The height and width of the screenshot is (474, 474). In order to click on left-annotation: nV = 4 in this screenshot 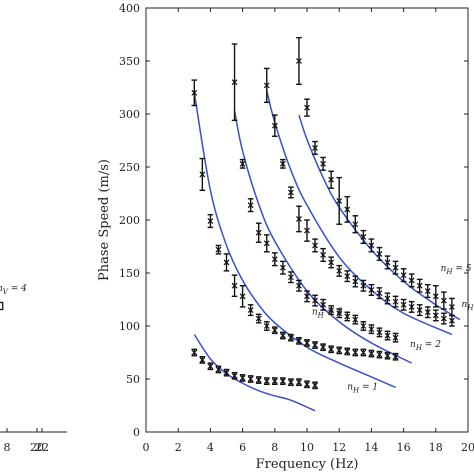, I will do `click(13, 290)`.